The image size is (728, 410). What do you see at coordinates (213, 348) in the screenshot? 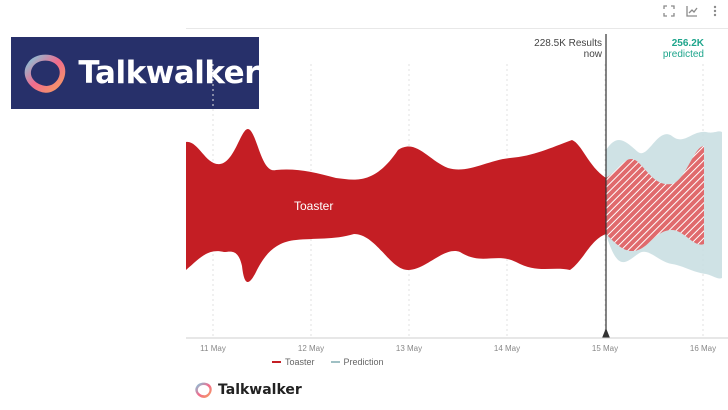
I see `x-tick-label: 11 May` at bounding box center [213, 348].